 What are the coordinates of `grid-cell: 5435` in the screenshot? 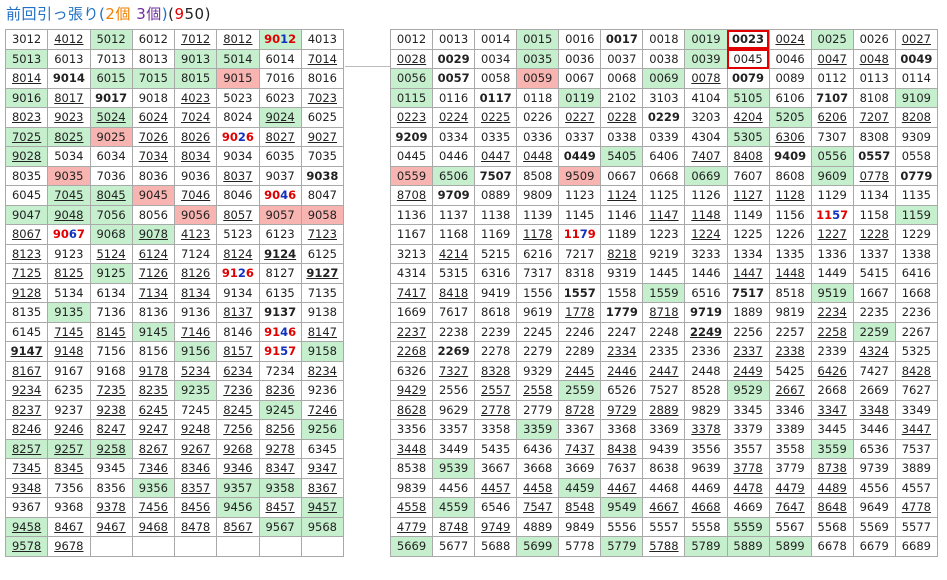 It's located at (496, 448).